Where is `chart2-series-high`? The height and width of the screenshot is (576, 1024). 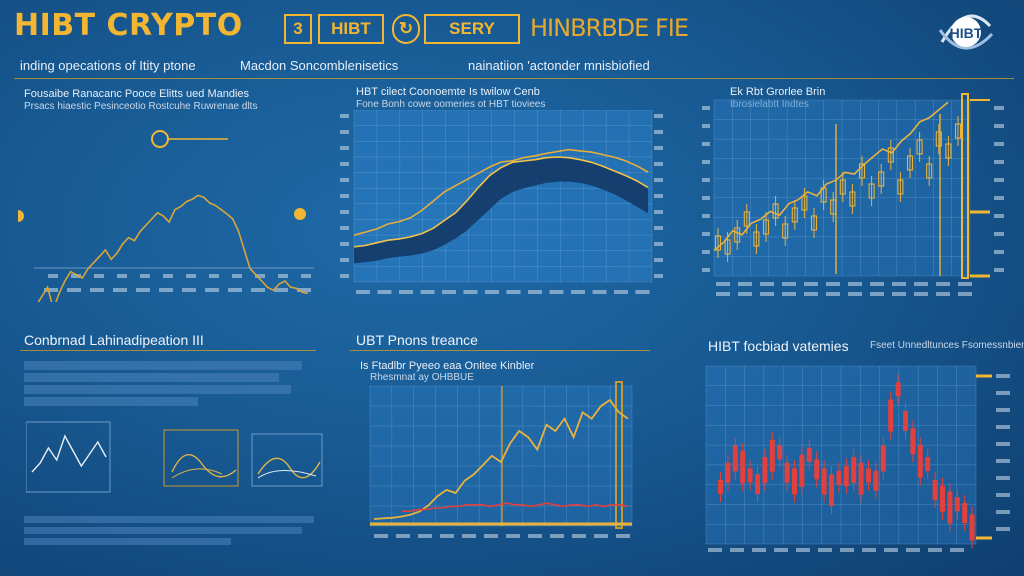 chart2-series-high is located at coordinates (501, 192).